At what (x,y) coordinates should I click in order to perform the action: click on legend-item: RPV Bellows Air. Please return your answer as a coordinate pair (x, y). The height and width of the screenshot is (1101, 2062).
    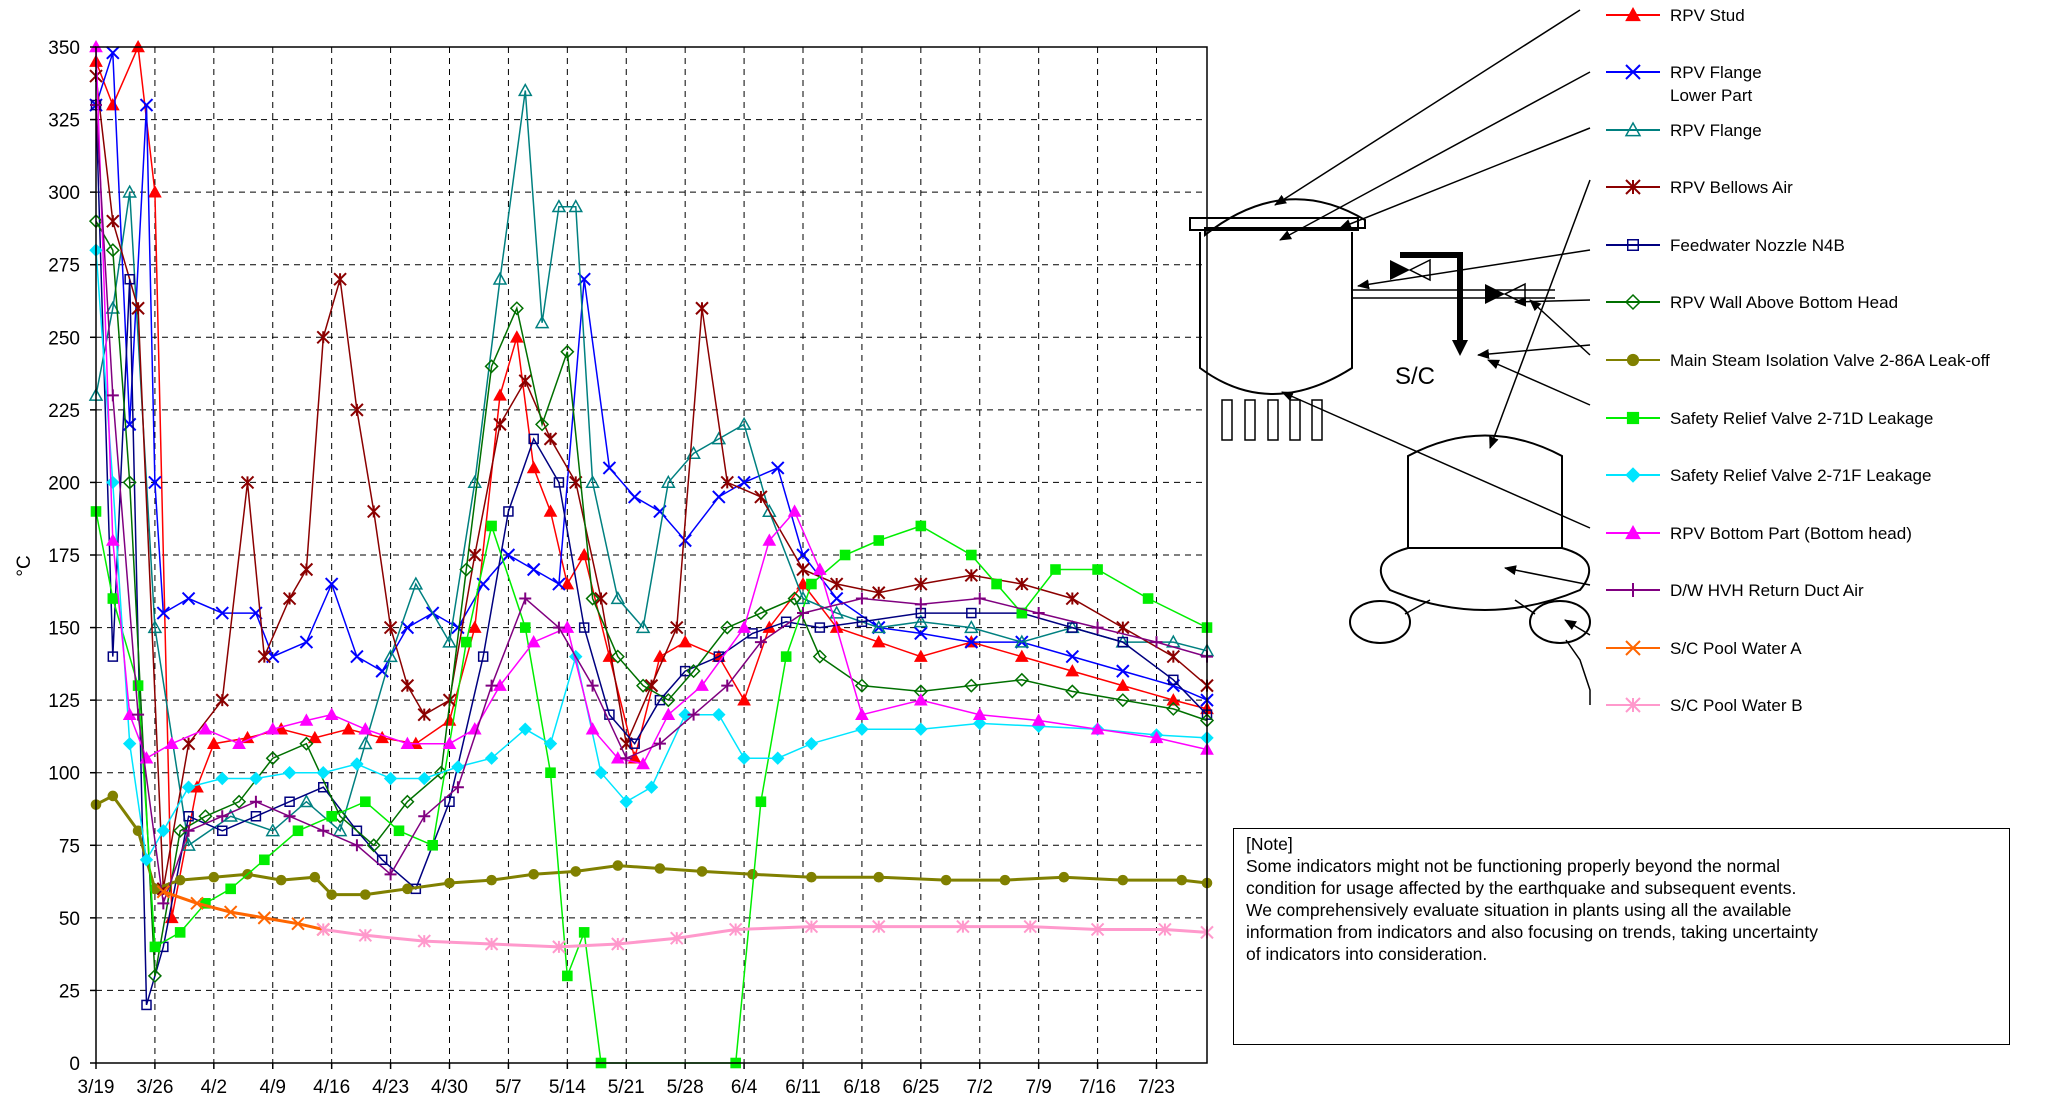
    Looking at the image, I should click on (1699, 187).